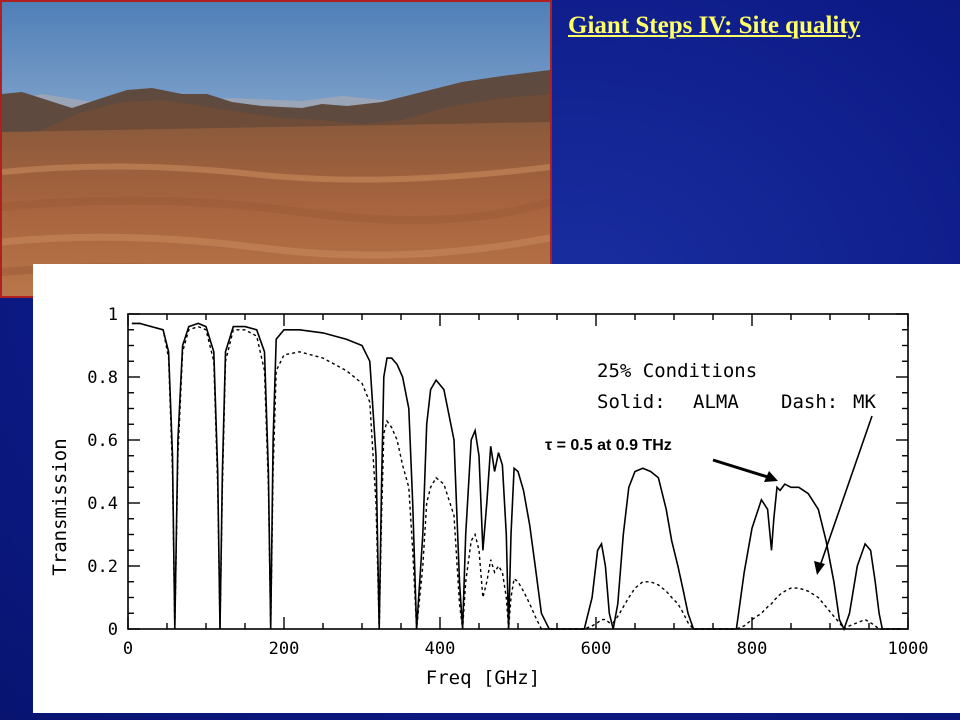 This screenshot has height=720, width=960. I want to click on slide-title: Giant Steps IV: Site quality, so click(714, 25).